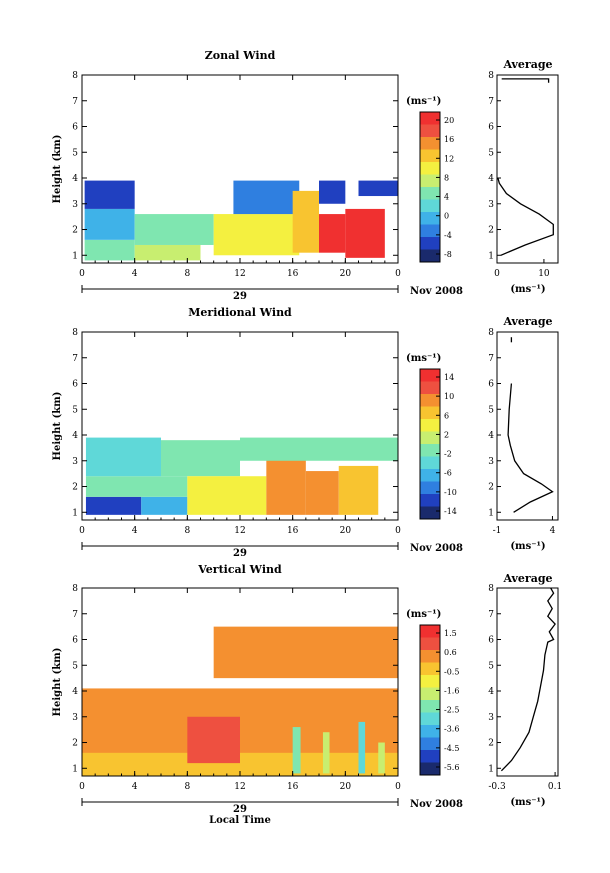 This screenshot has width=610, height=873. I want to click on colorbar-vertical: 1.5 0.6 -0.5 -1.6 -2.5 -3.6 -4.5 -5.6, so click(439, 700).